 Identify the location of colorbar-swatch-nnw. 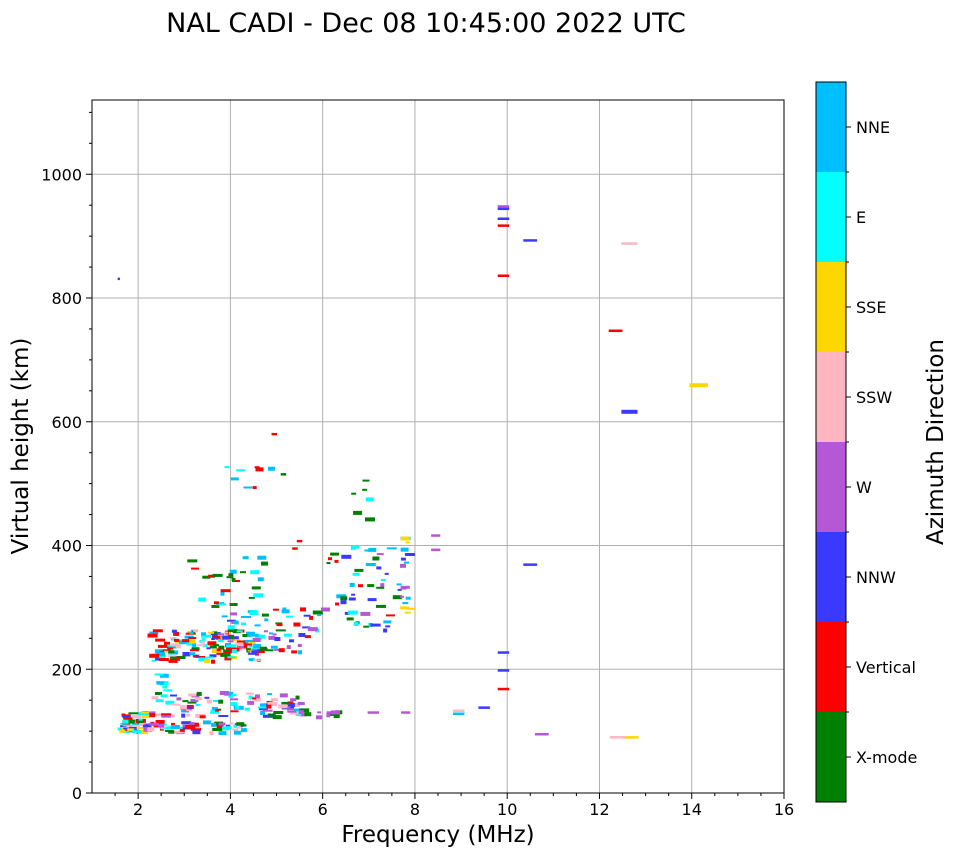
(831, 577).